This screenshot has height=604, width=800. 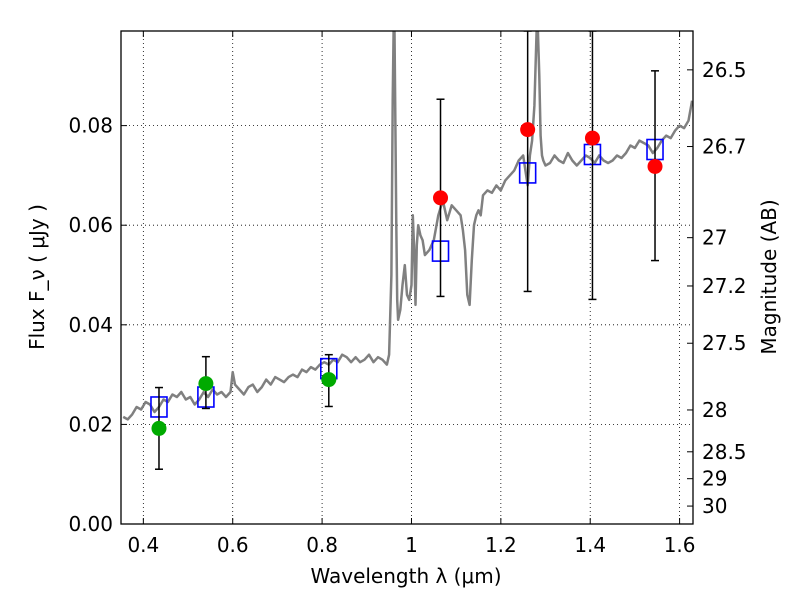 I want to click on x-axis-title: Wavelength λ (μm), so click(x=405, y=576).